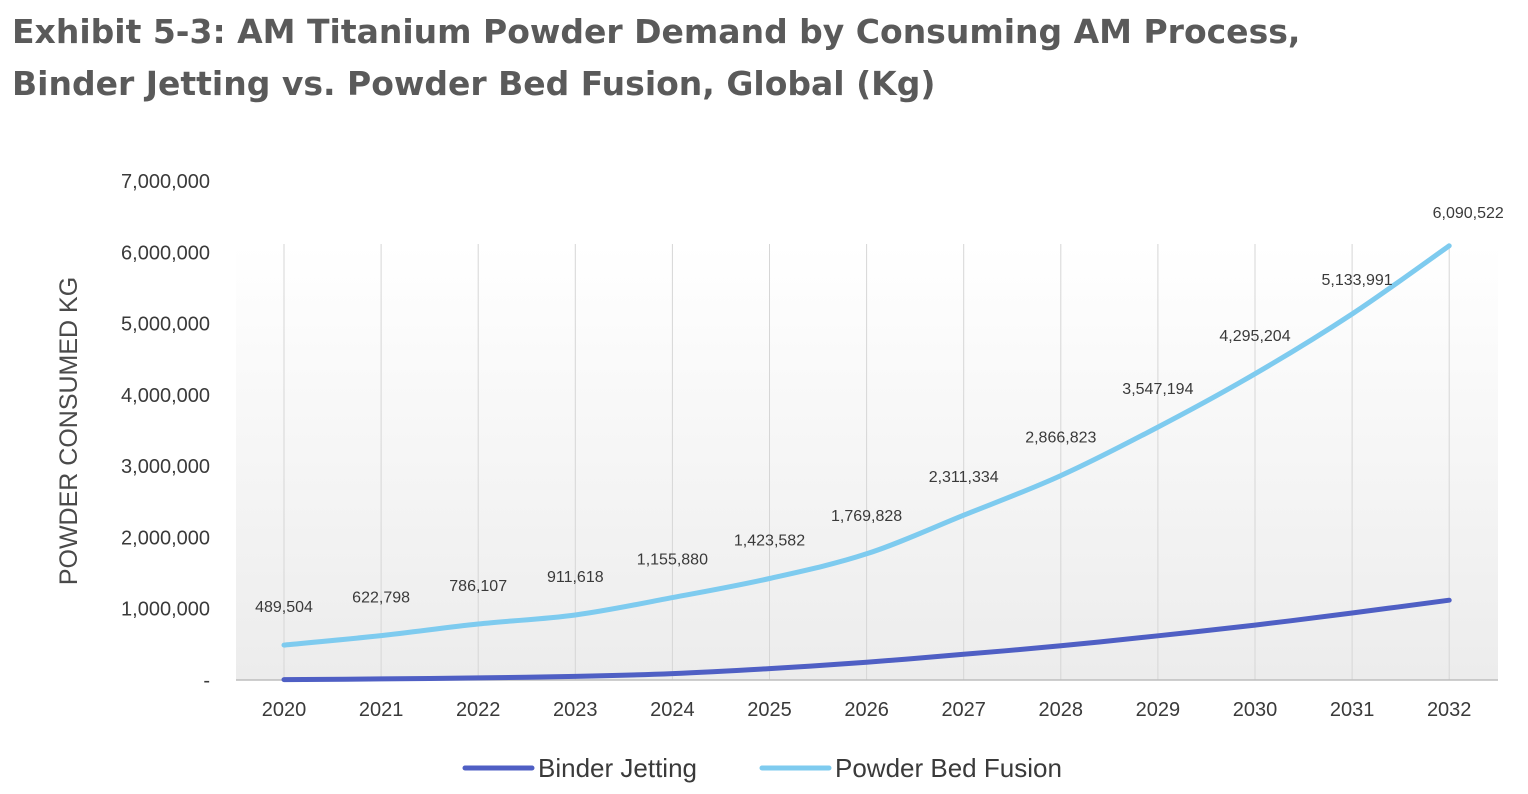  Describe the element at coordinates (1158, 710) in the screenshot. I see `x-tick-label-2029: 2029` at that location.